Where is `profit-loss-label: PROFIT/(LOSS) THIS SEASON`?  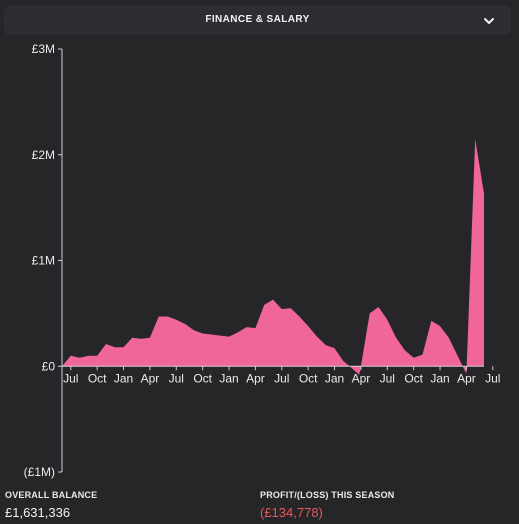 profit-loss-label: PROFIT/(LOSS) THIS SEASON is located at coordinates (327, 495).